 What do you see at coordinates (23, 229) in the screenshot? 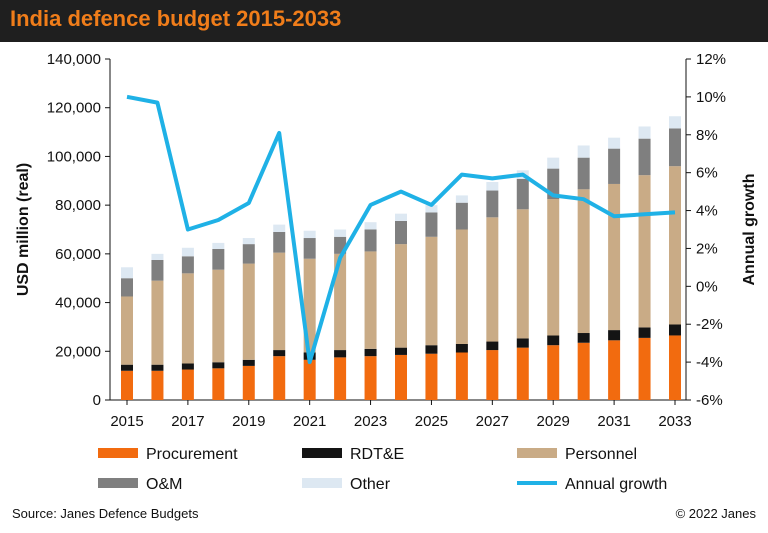
I see `y-axis-title: USD million (real)` at bounding box center [23, 229].